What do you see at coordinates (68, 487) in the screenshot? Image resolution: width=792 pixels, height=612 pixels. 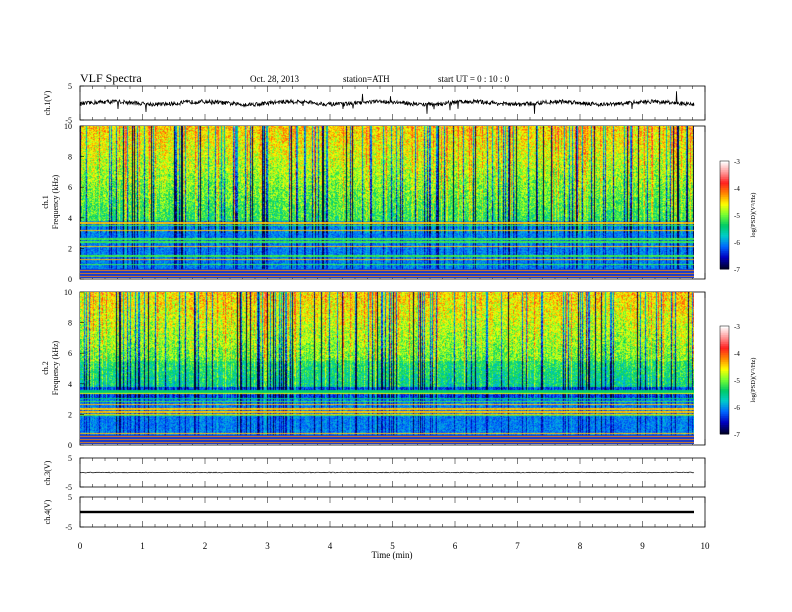 I see `y-tick-label: -5` at bounding box center [68, 487].